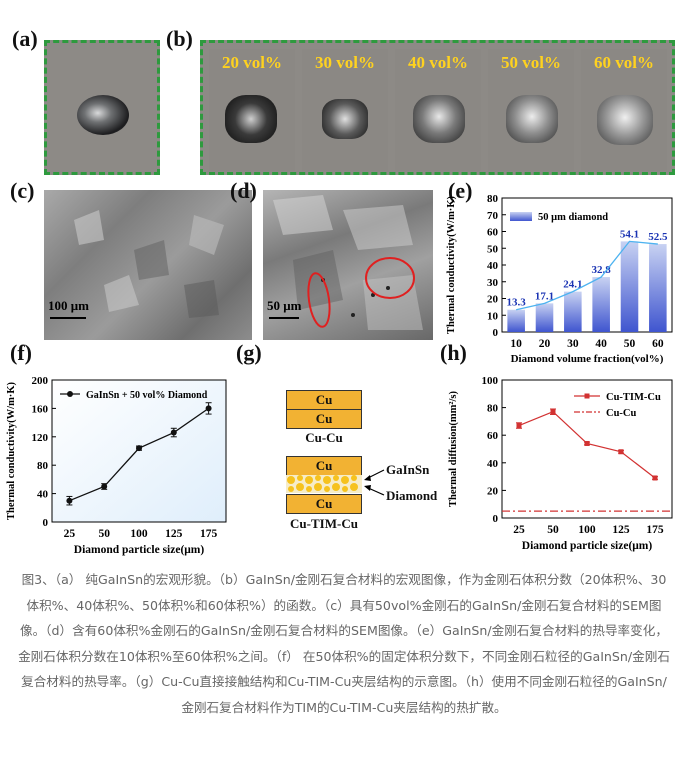  I want to click on tile-label: 40 vol%, so click(438, 62).